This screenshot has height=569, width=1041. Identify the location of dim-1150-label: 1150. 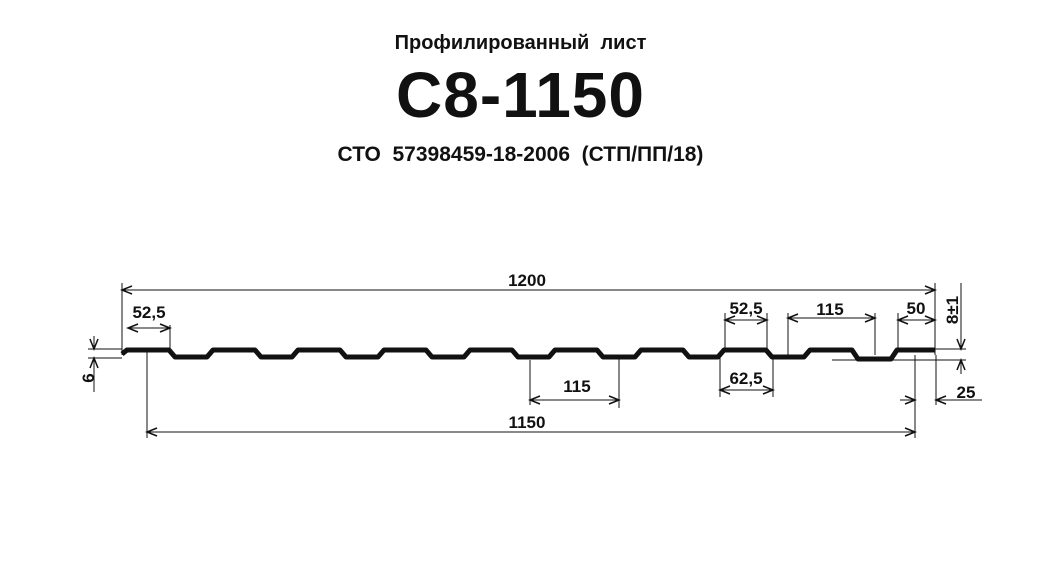
(527, 422).